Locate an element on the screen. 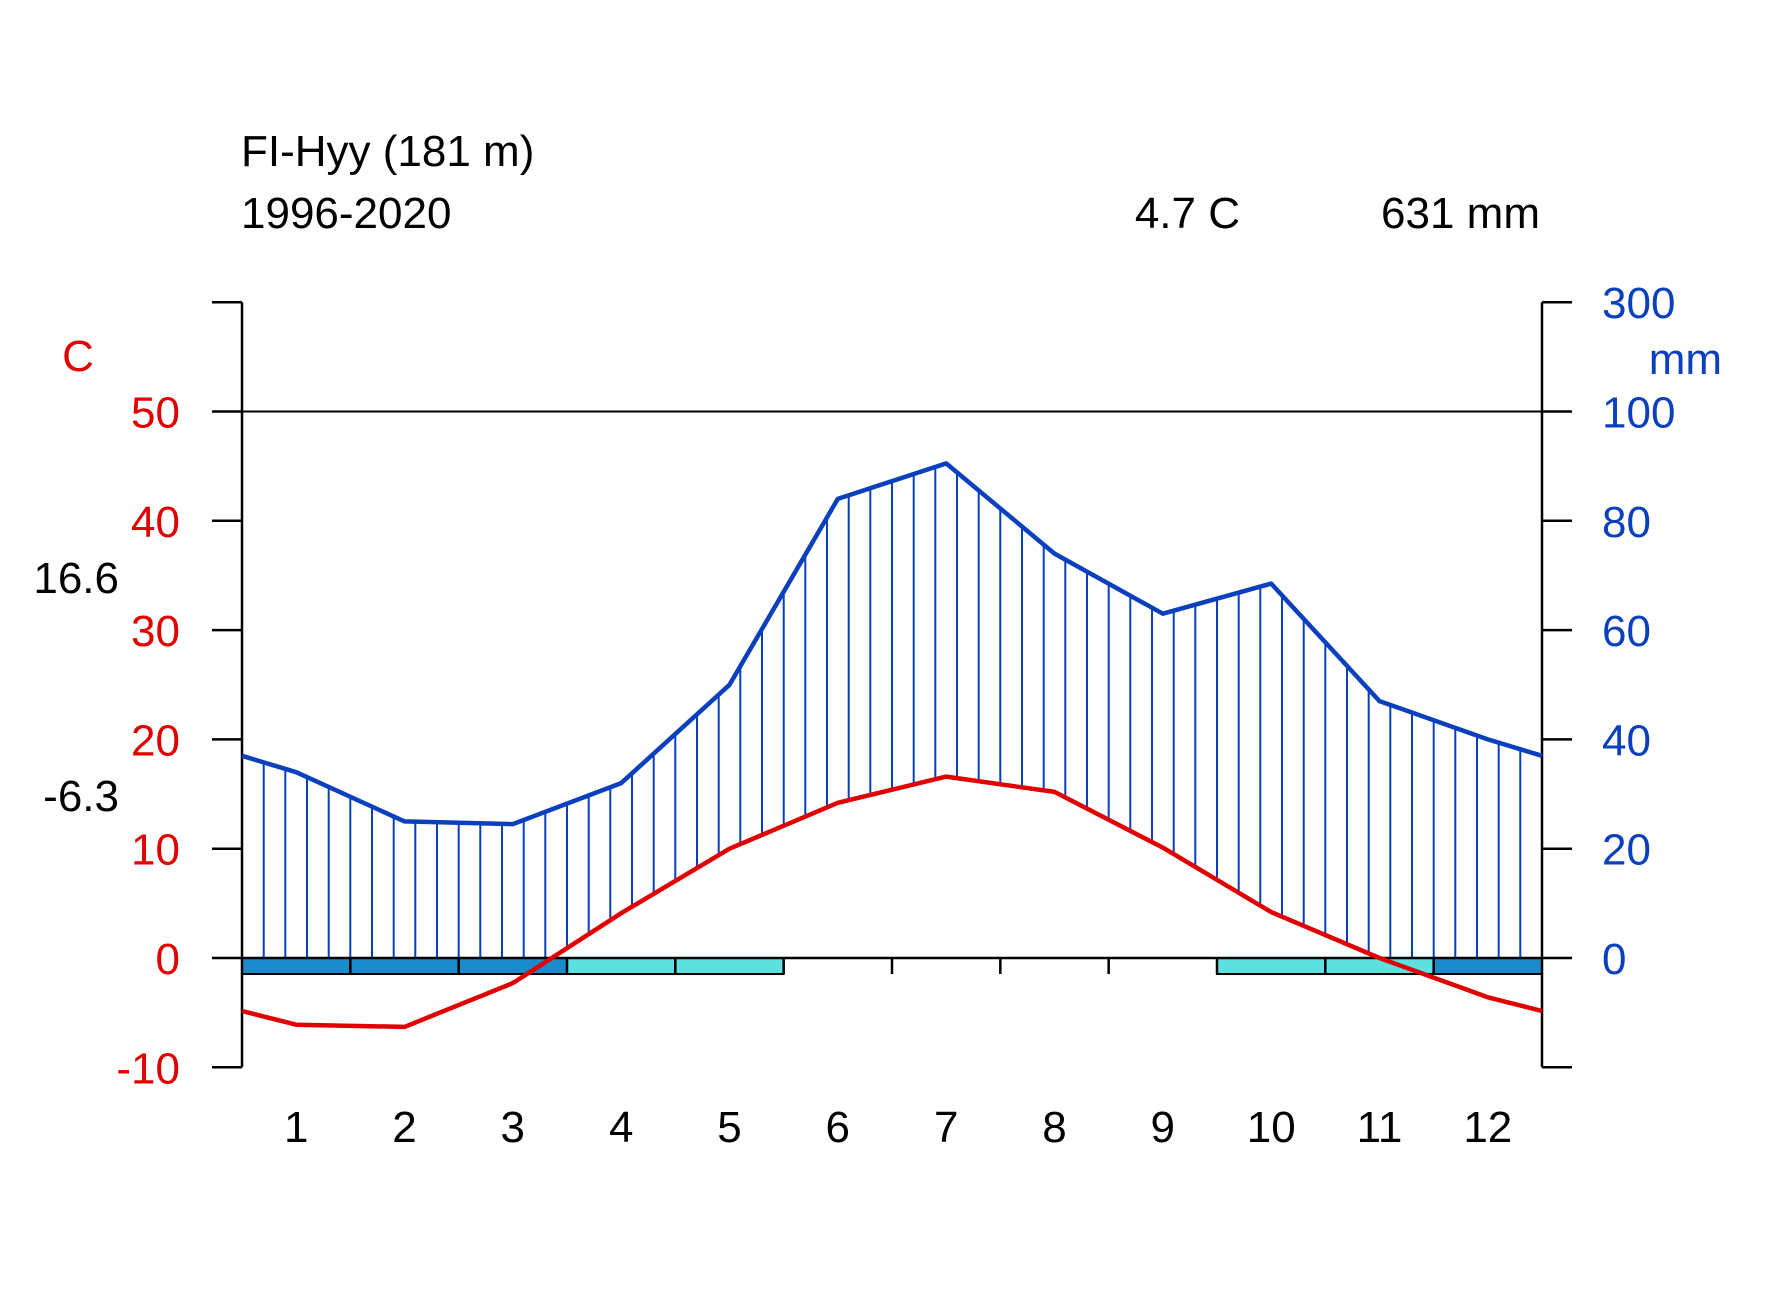 Image resolution: width=1771 pixels, height=1299 pixels. left-tick-label: -10 is located at coordinates (148, 1068).